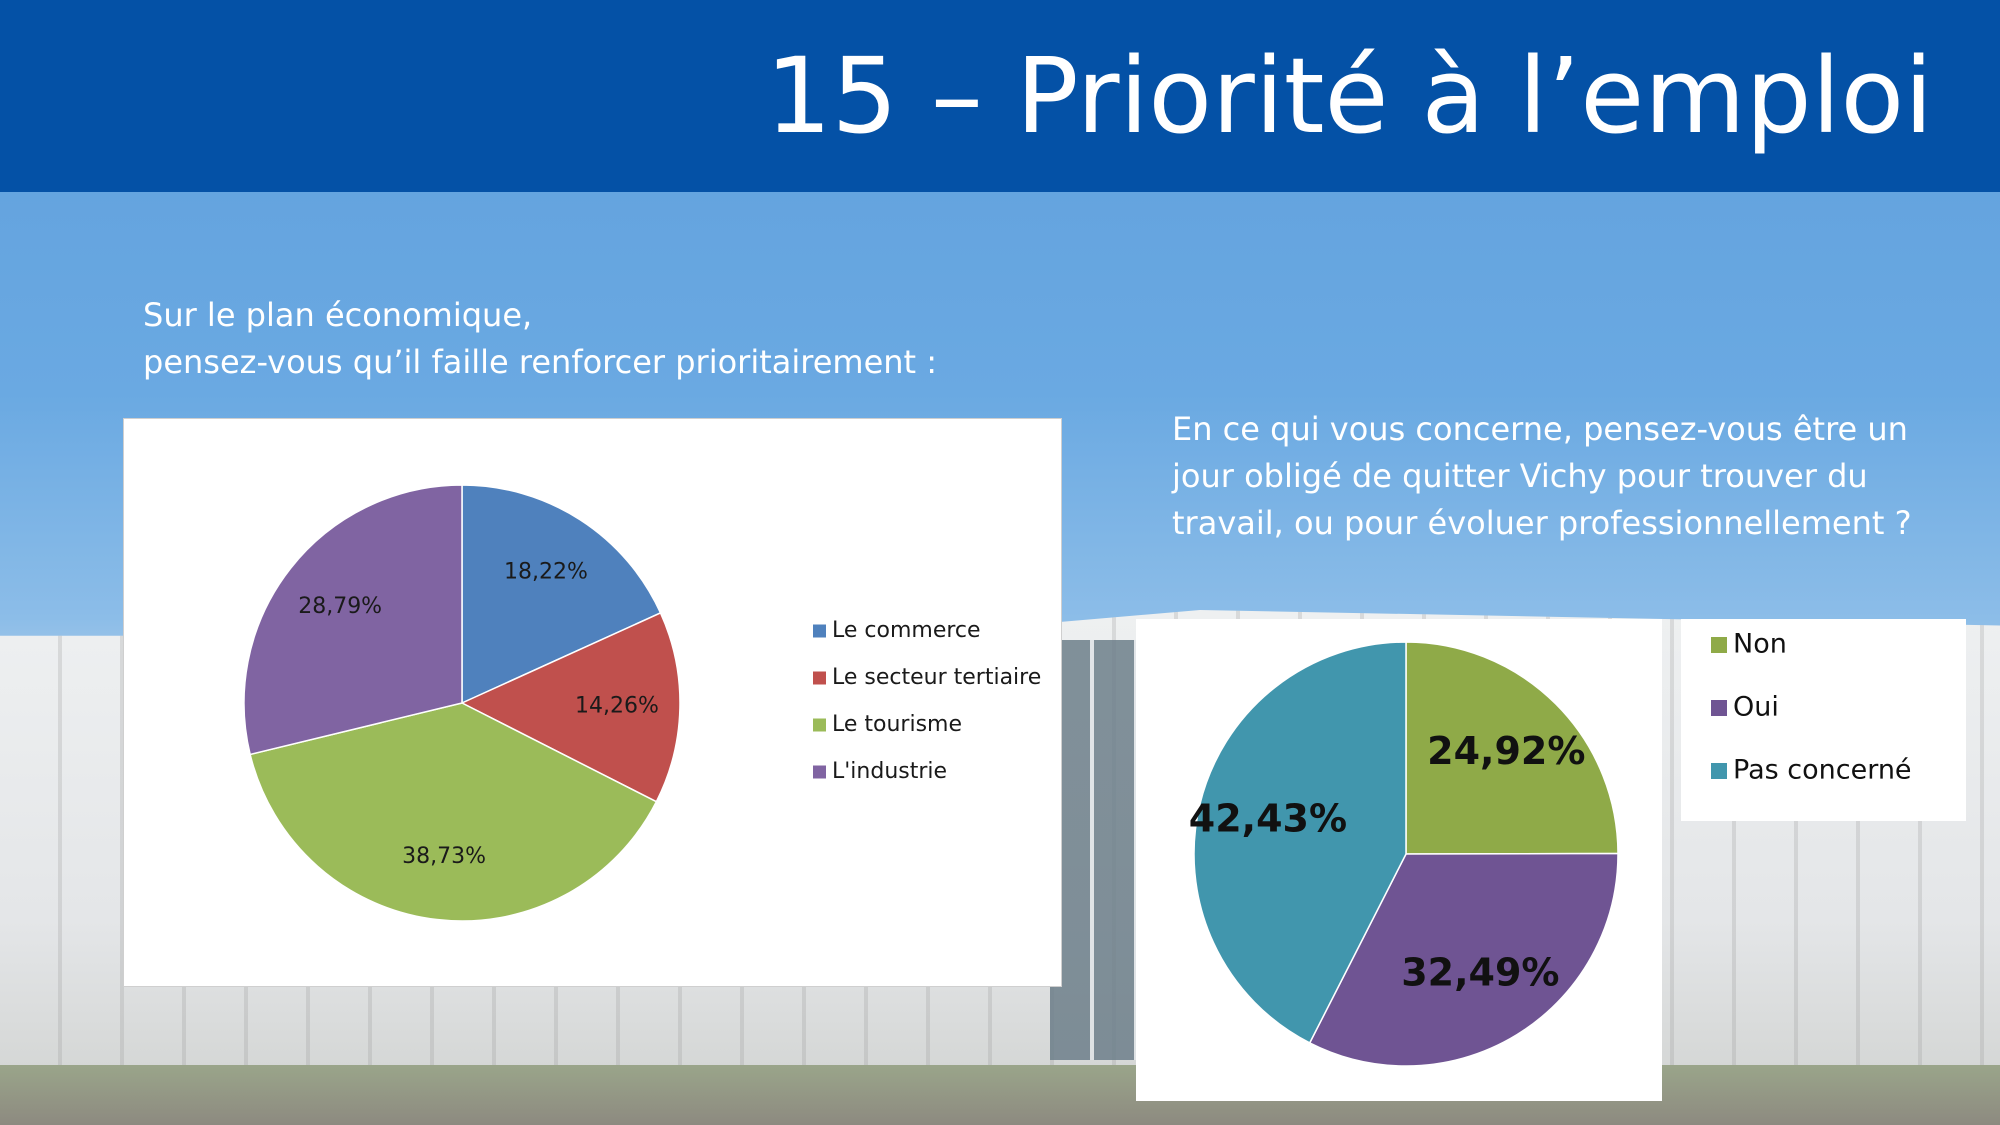 This screenshot has width=2000, height=1125. I want to click on chart-1-legend-swatch-le-secteur-tertiaire, so click(819, 678).